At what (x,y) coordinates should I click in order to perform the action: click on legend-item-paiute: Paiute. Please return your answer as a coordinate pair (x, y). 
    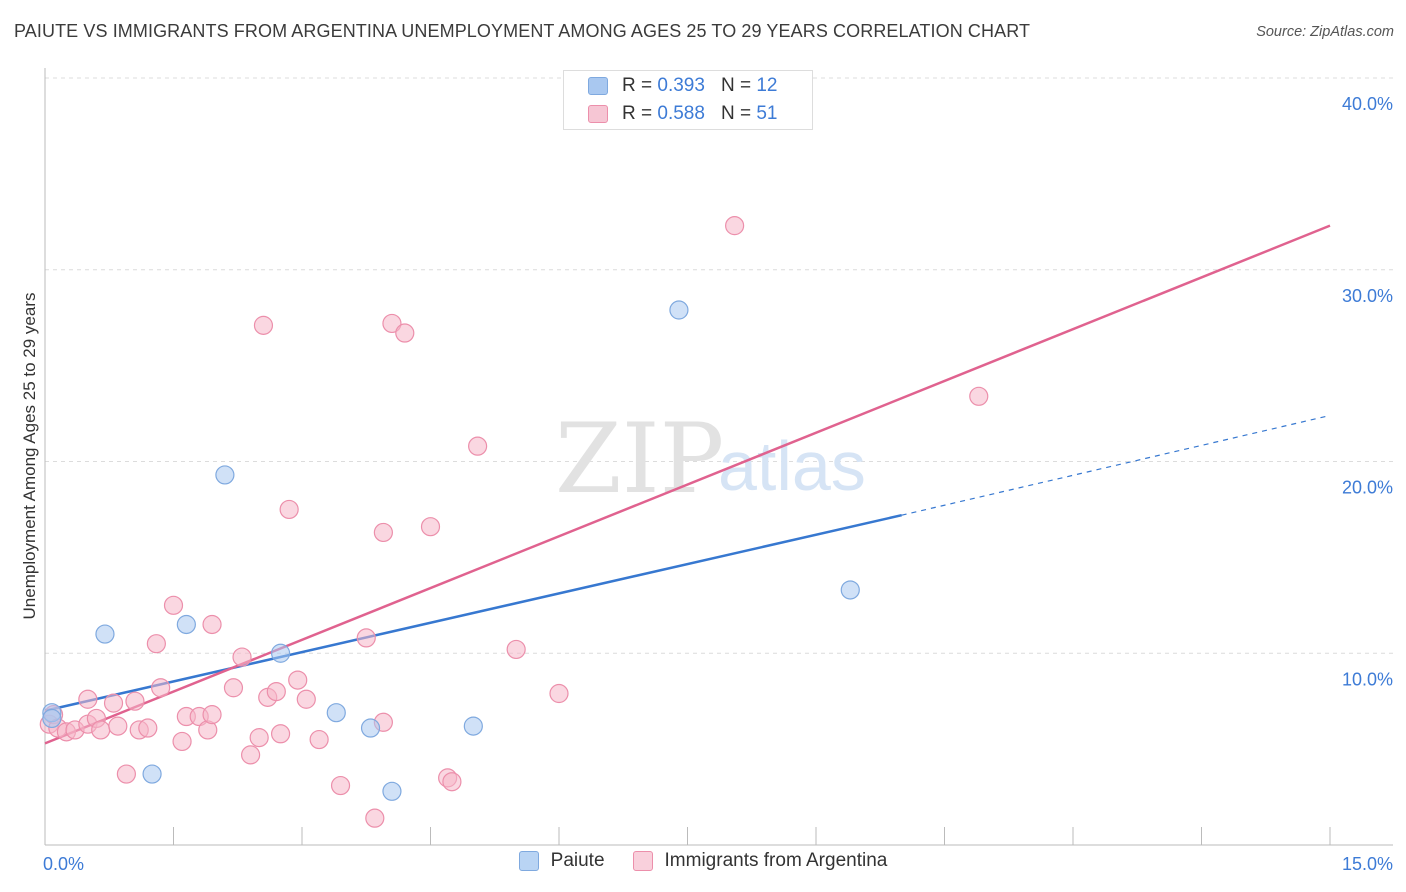
    Looking at the image, I should click on (561, 861).